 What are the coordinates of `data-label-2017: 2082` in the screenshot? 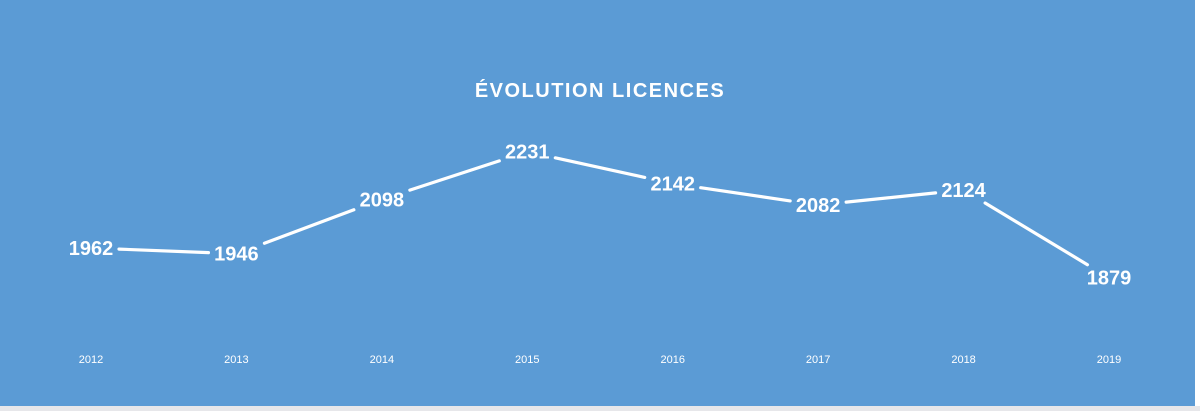 It's located at (818, 206).